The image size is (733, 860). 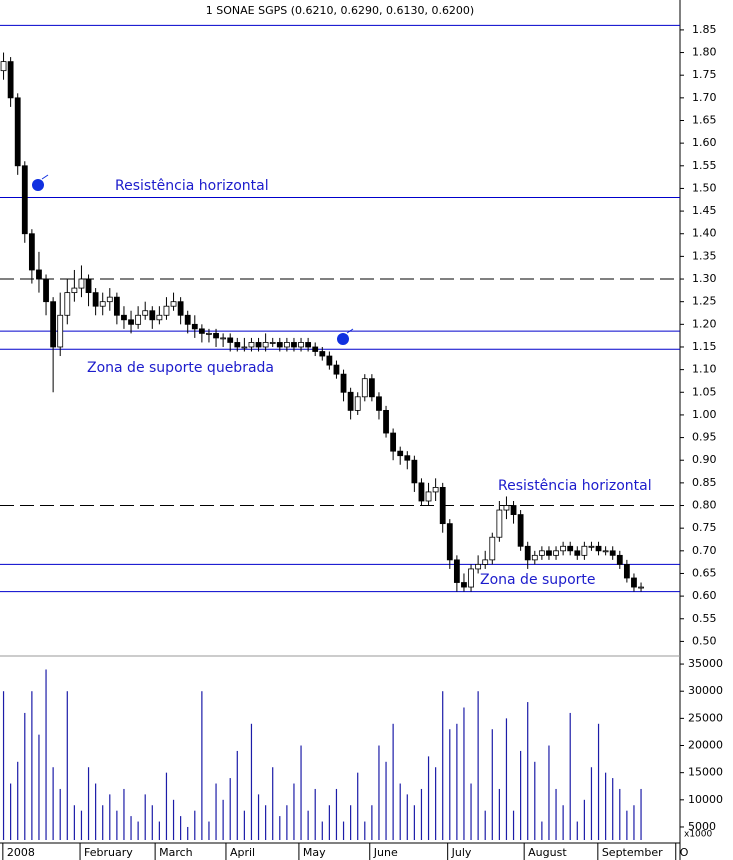 I want to click on y-tick-label: 1.10, so click(x=704, y=369).